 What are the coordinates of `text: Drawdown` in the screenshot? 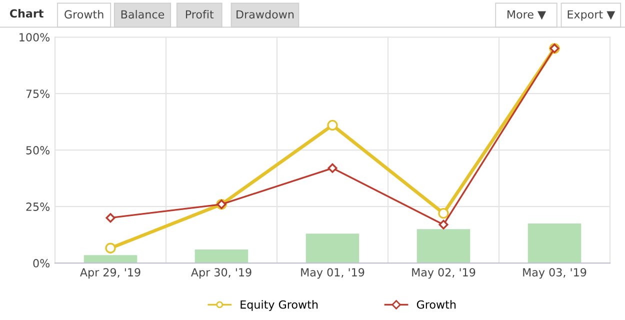 It's located at (265, 14).